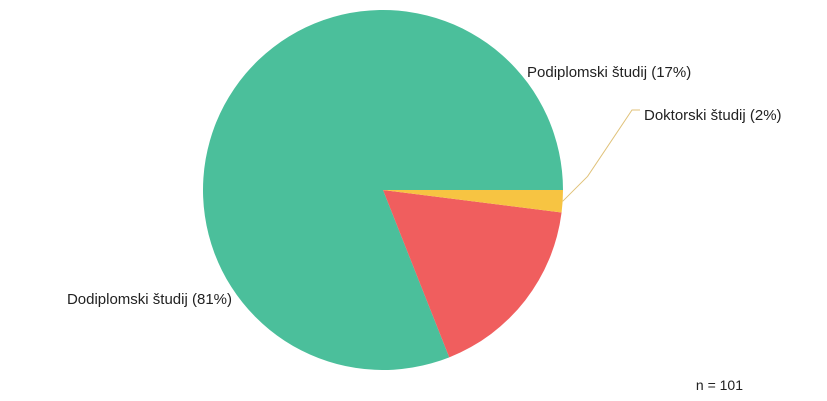  What do you see at coordinates (719, 385) in the screenshot?
I see `sample-size-label: n = 101` at bounding box center [719, 385].